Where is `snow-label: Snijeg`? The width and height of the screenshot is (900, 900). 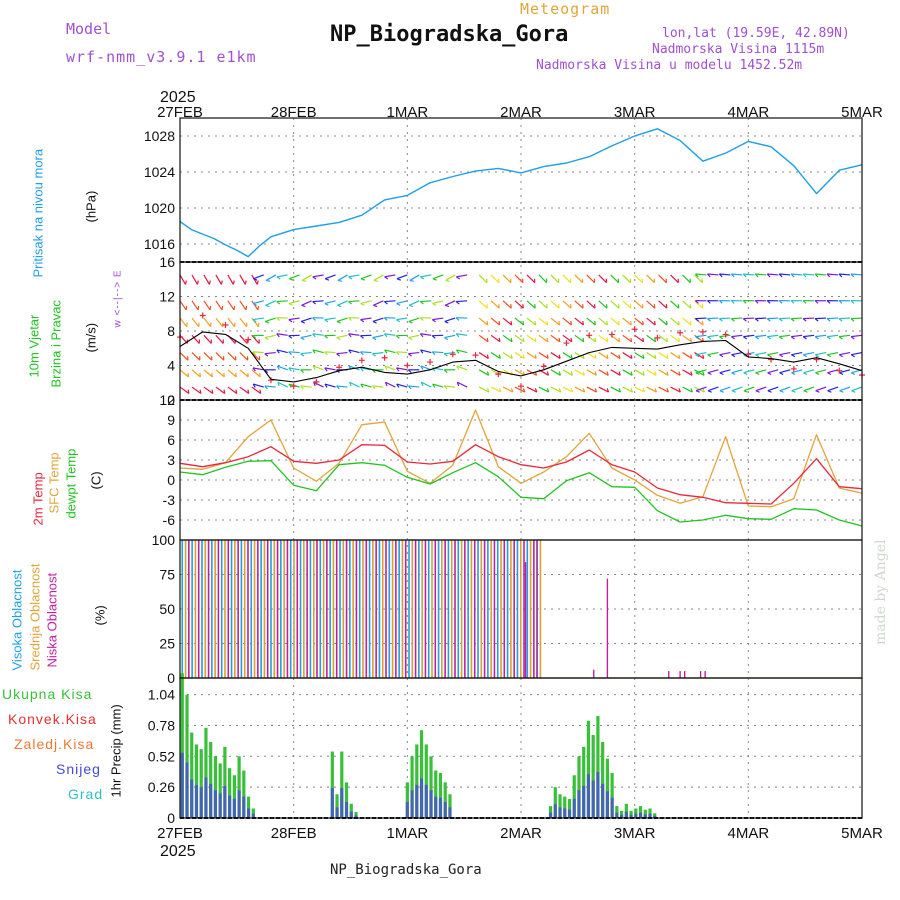
snow-label: Snijeg is located at coordinates (78, 769).